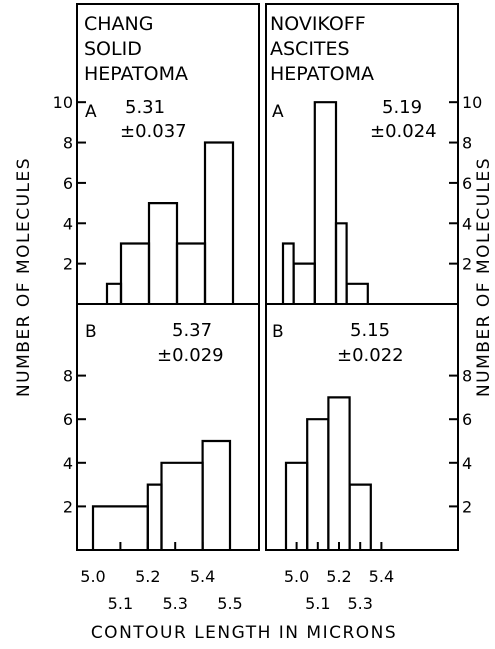 Image resolution: width=495 pixels, height=649 pixels. I want to click on novikoff-b-xtick-label-4: 5.4, so click(381, 576).